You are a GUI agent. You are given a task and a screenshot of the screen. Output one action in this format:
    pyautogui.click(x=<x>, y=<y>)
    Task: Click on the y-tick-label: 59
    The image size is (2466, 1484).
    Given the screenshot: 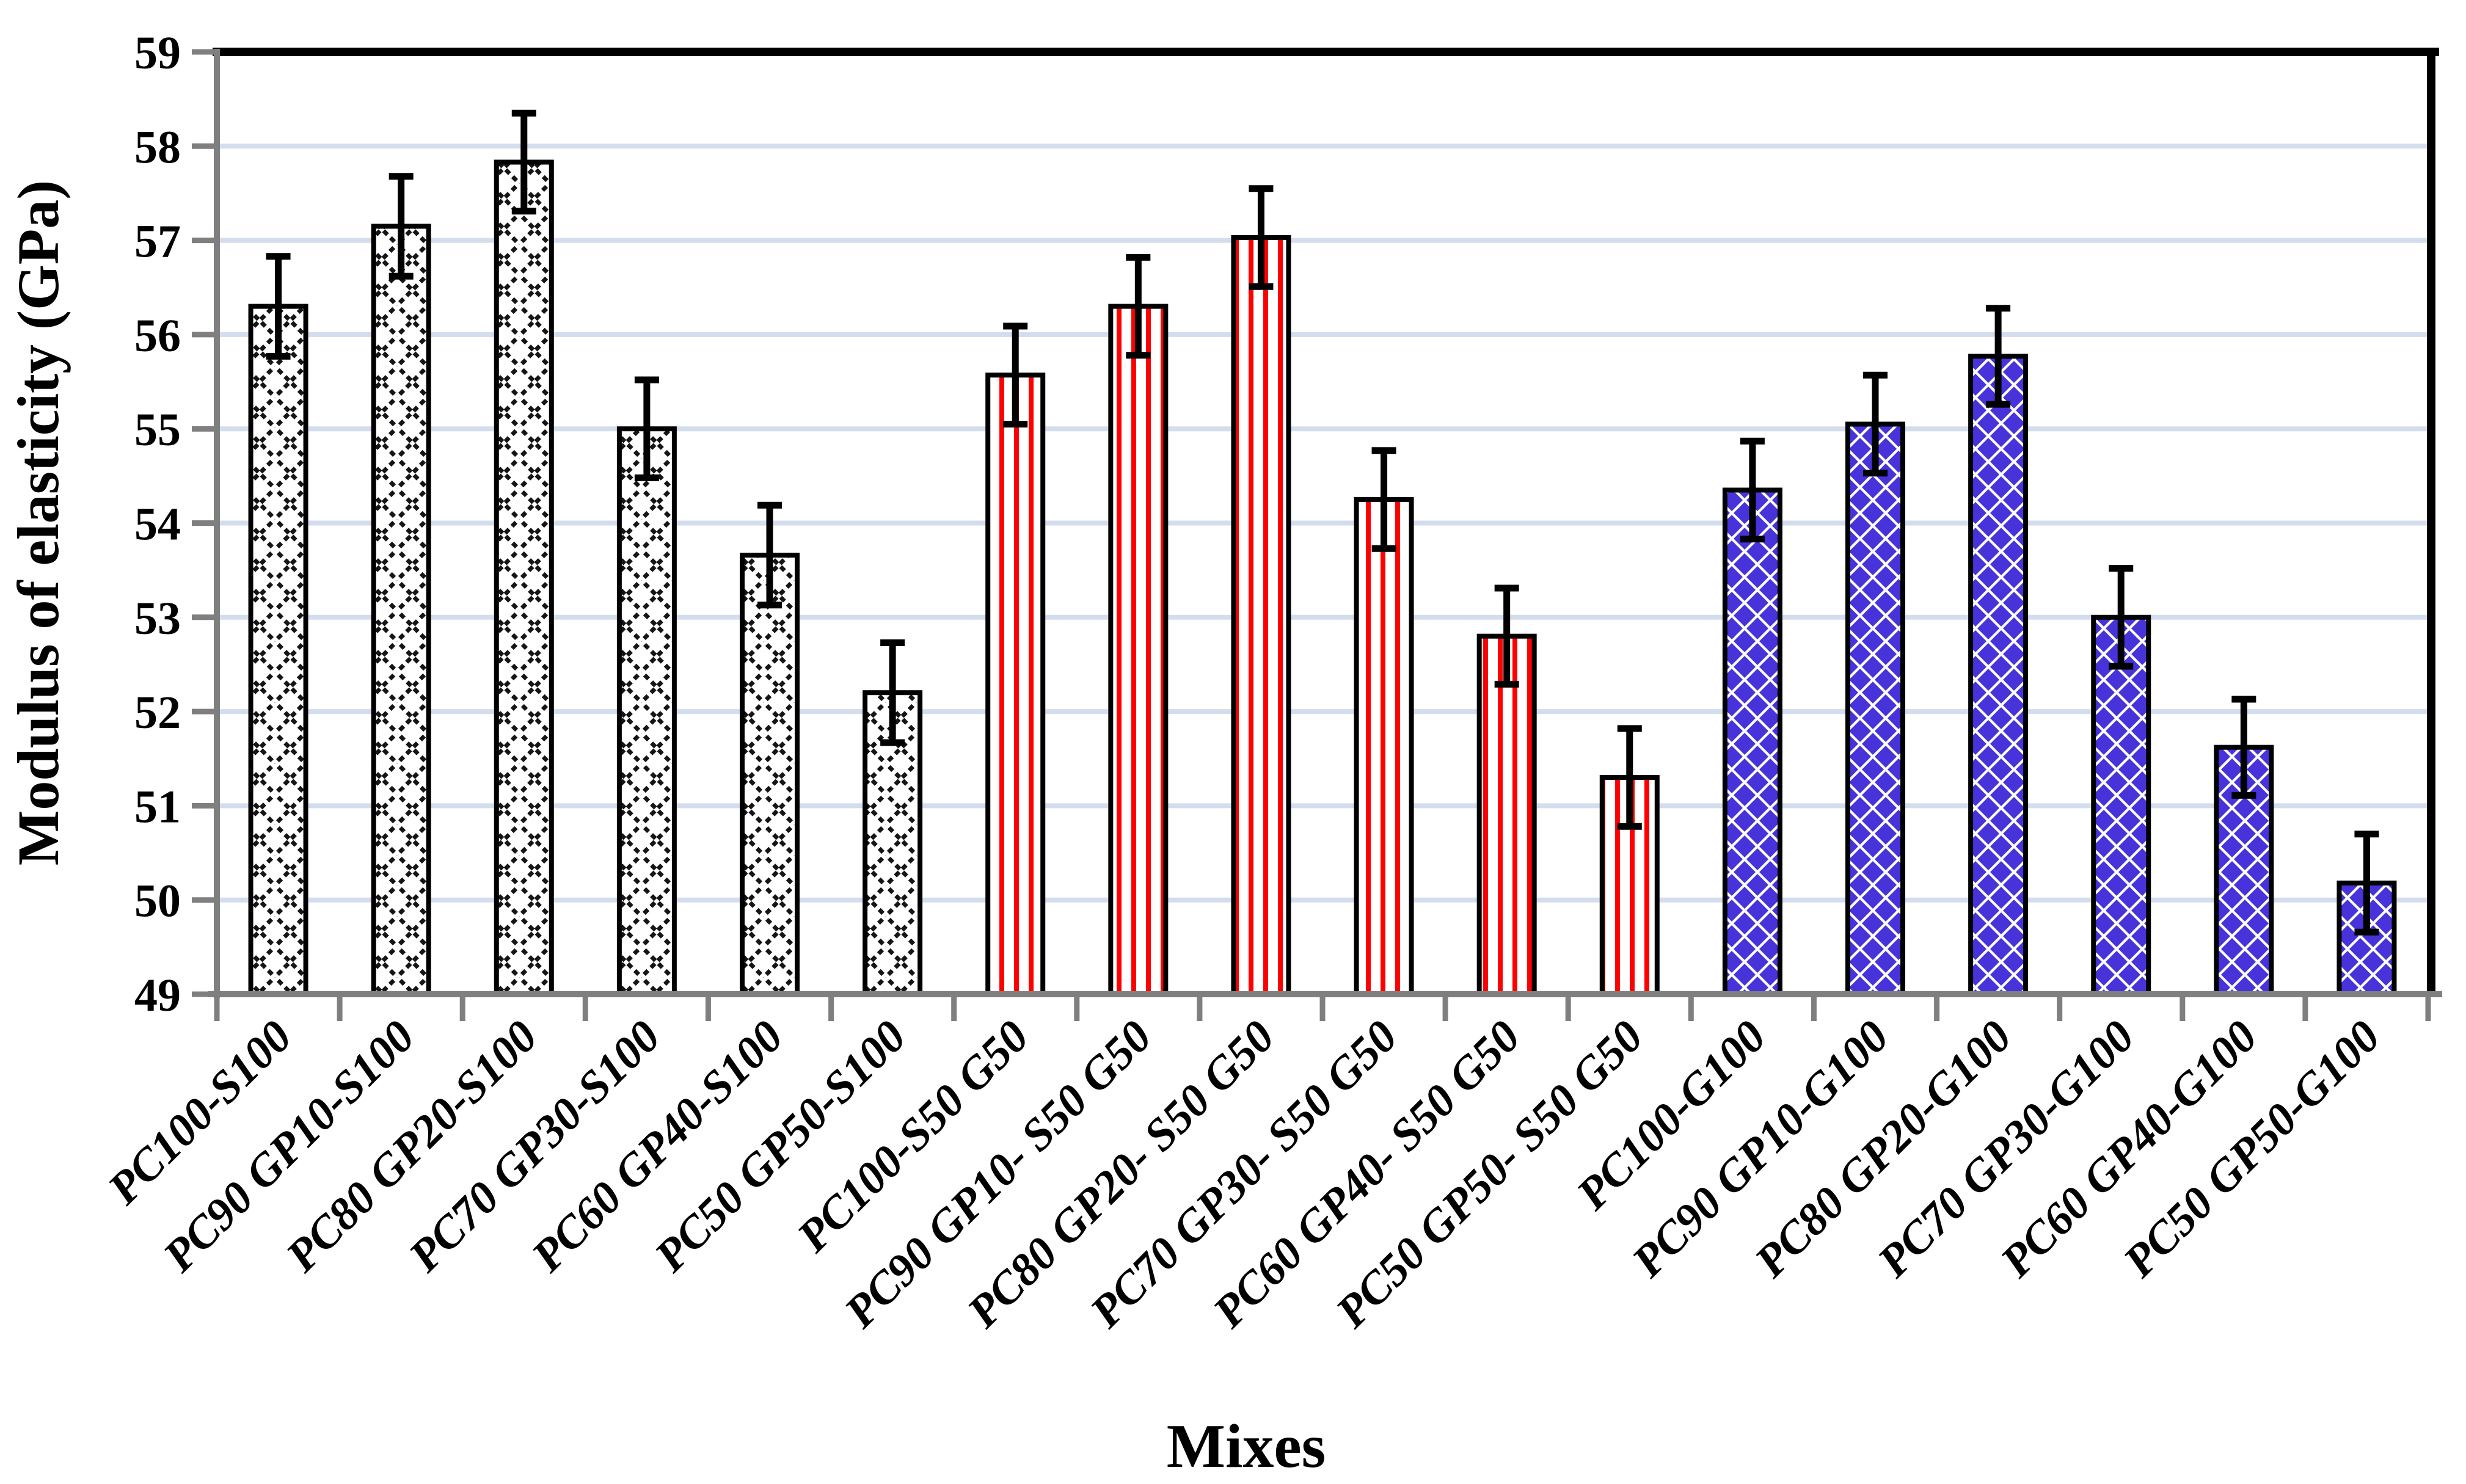 What is the action you would take?
    pyautogui.click(x=158, y=53)
    